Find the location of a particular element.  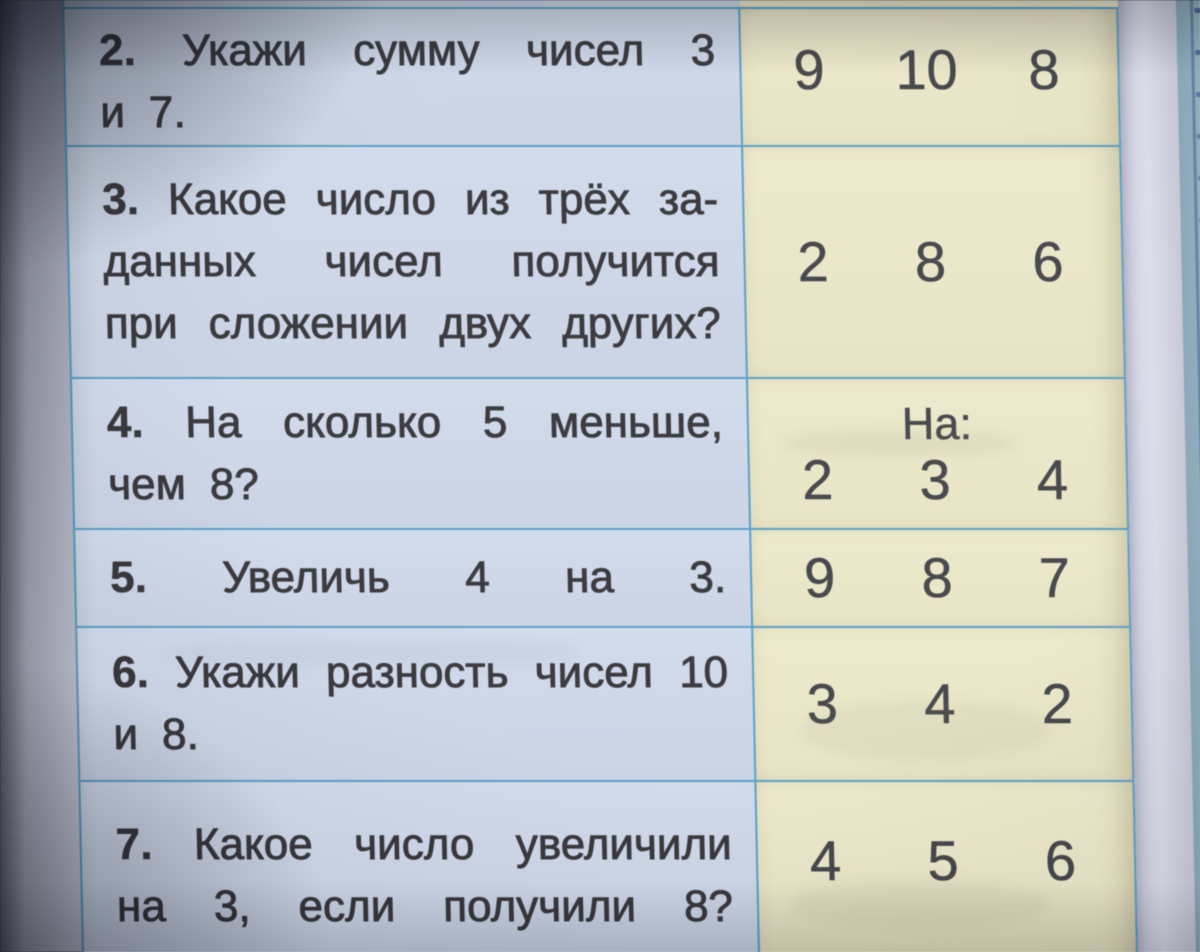

answer-value: 10 is located at coordinates (926, 70).